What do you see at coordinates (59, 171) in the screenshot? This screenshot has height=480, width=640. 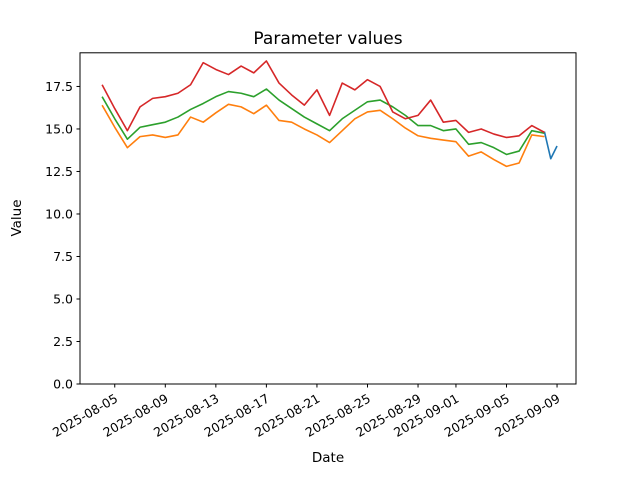 I see `y-tick-label: 12.5` at bounding box center [59, 171].